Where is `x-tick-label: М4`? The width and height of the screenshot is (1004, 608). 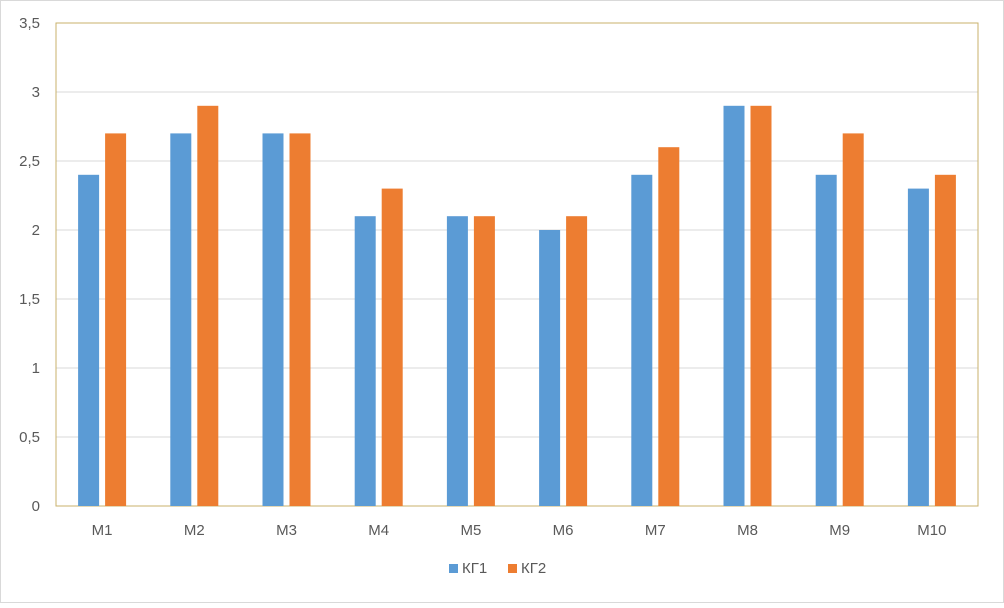 x-tick-label: М4 is located at coordinates (378, 530).